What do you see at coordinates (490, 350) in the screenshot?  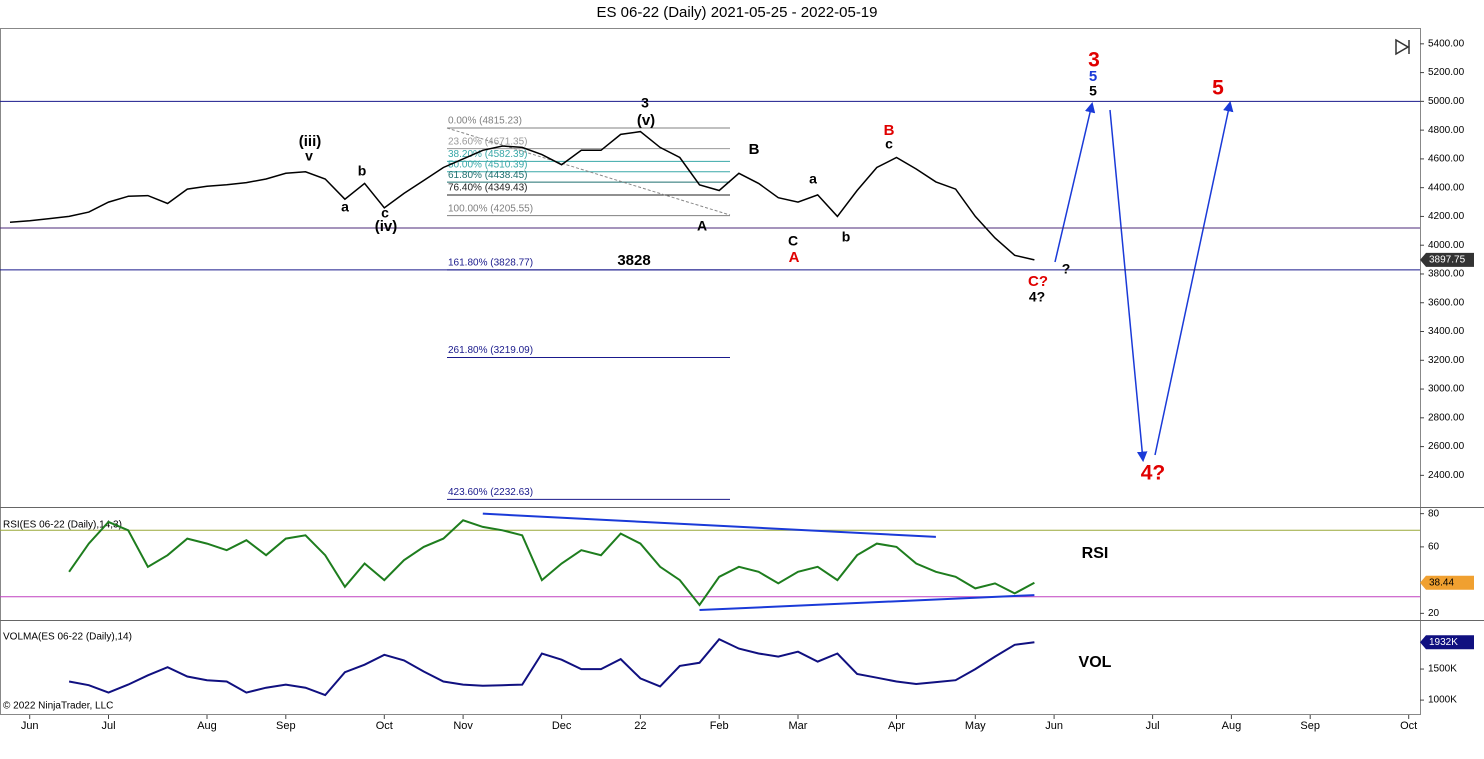 I see `fib-label: 261.80% (3219.09)` at bounding box center [490, 350].